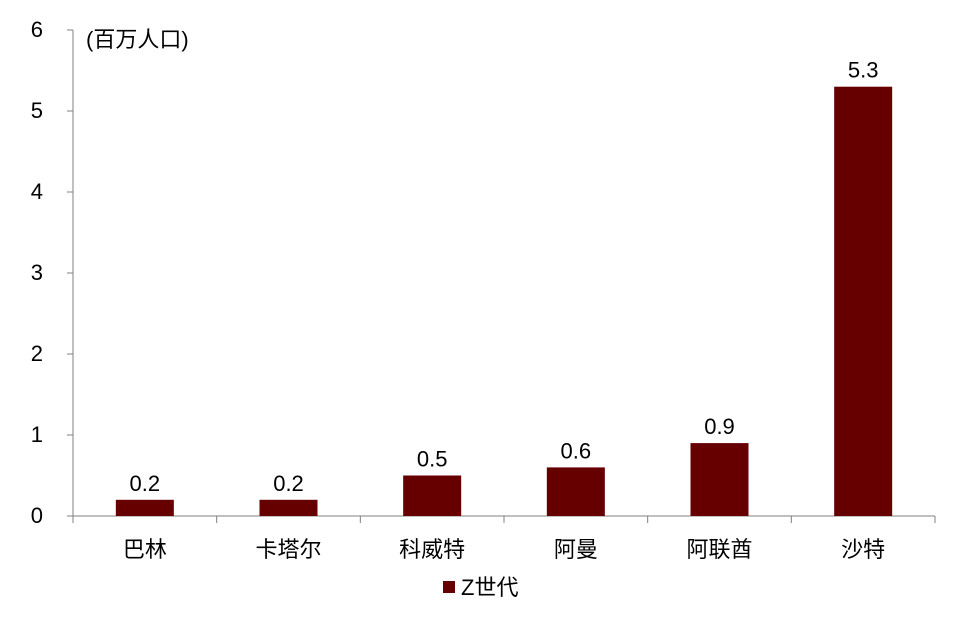 This screenshot has width=961, height=617. Describe the element at coordinates (863, 549) in the screenshot. I see `category-label: 沙特` at that location.